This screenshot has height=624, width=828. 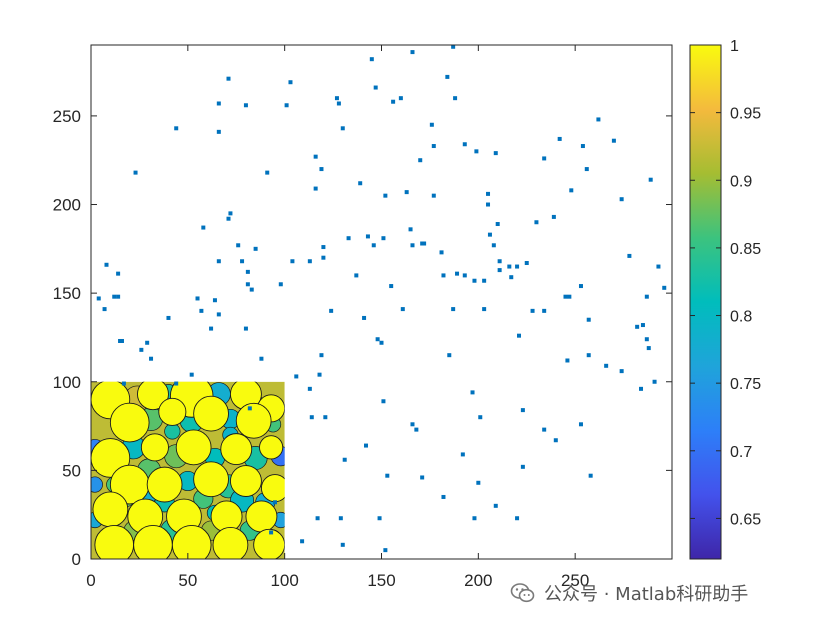 I want to click on x-tick-label: 0, so click(x=90, y=580).